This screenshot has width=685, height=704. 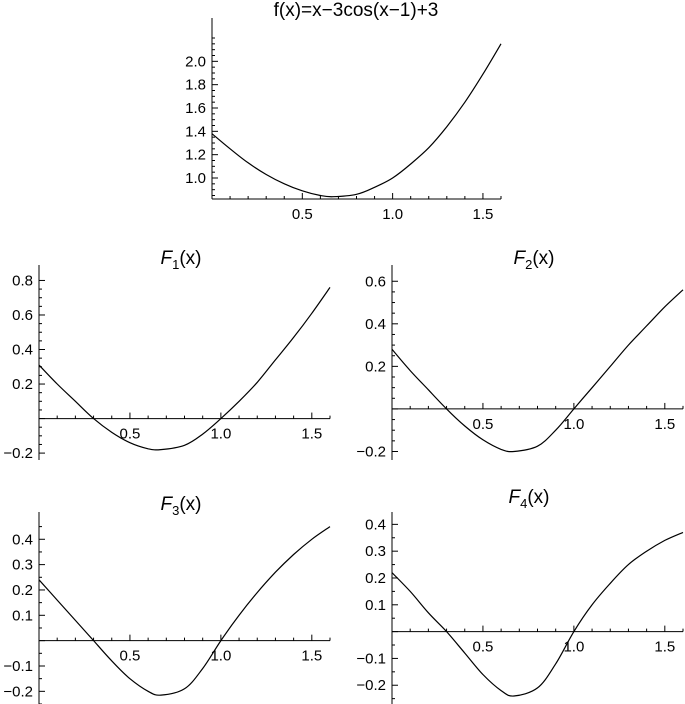 I want to click on panel-title-F2: F2(x), so click(x=534, y=260).